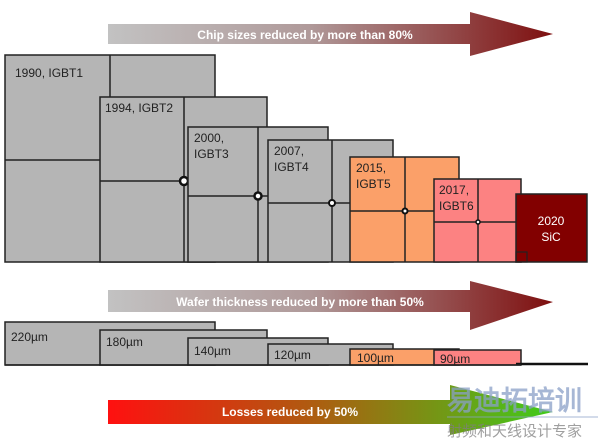 Image resolution: width=600 pixels, height=439 pixels. I want to click on wafer-label: 90µm, so click(455, 359).